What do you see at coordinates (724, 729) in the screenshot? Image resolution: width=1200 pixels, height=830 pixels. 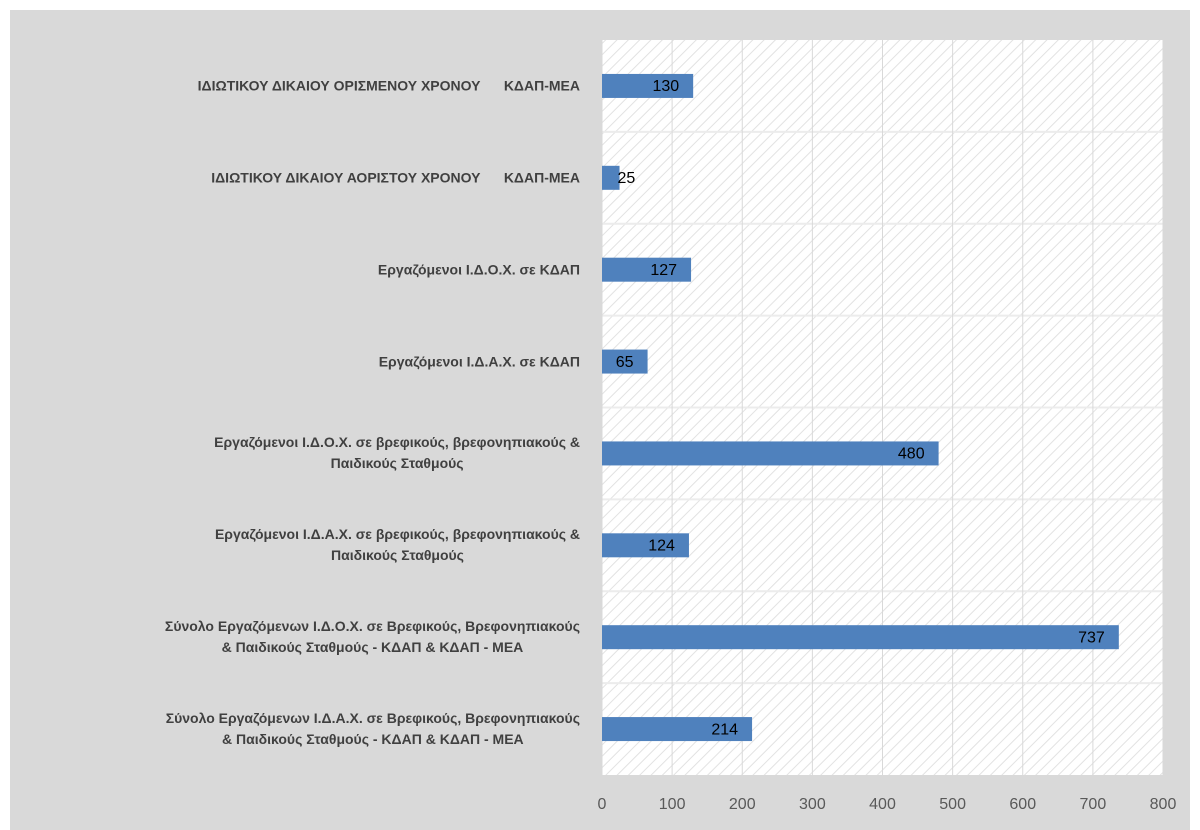 I see `data-label: 214` at bounding box center [724, 729].